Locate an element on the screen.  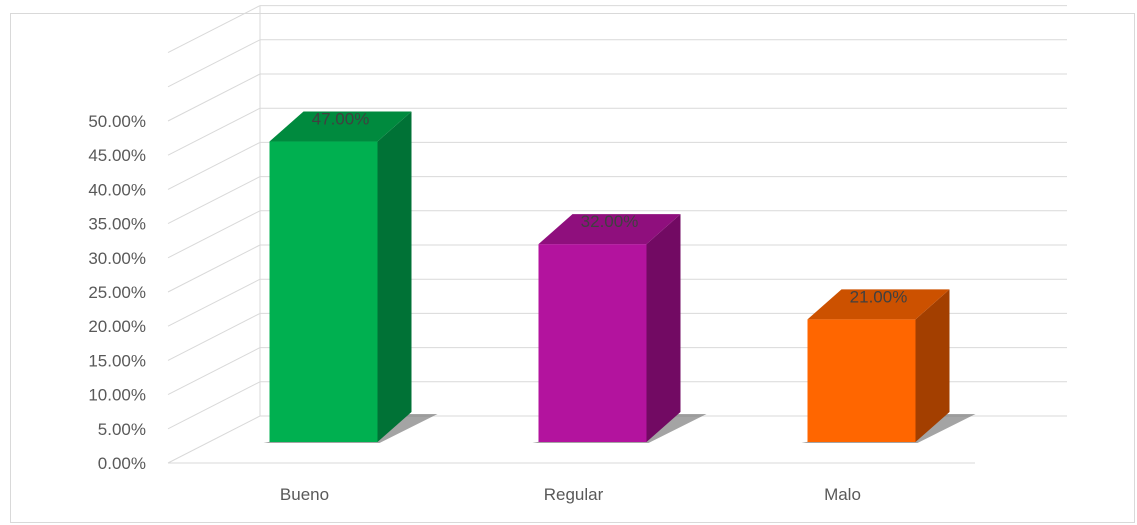
y-tick-label: 35.00% is located at coordinates (117, 224).